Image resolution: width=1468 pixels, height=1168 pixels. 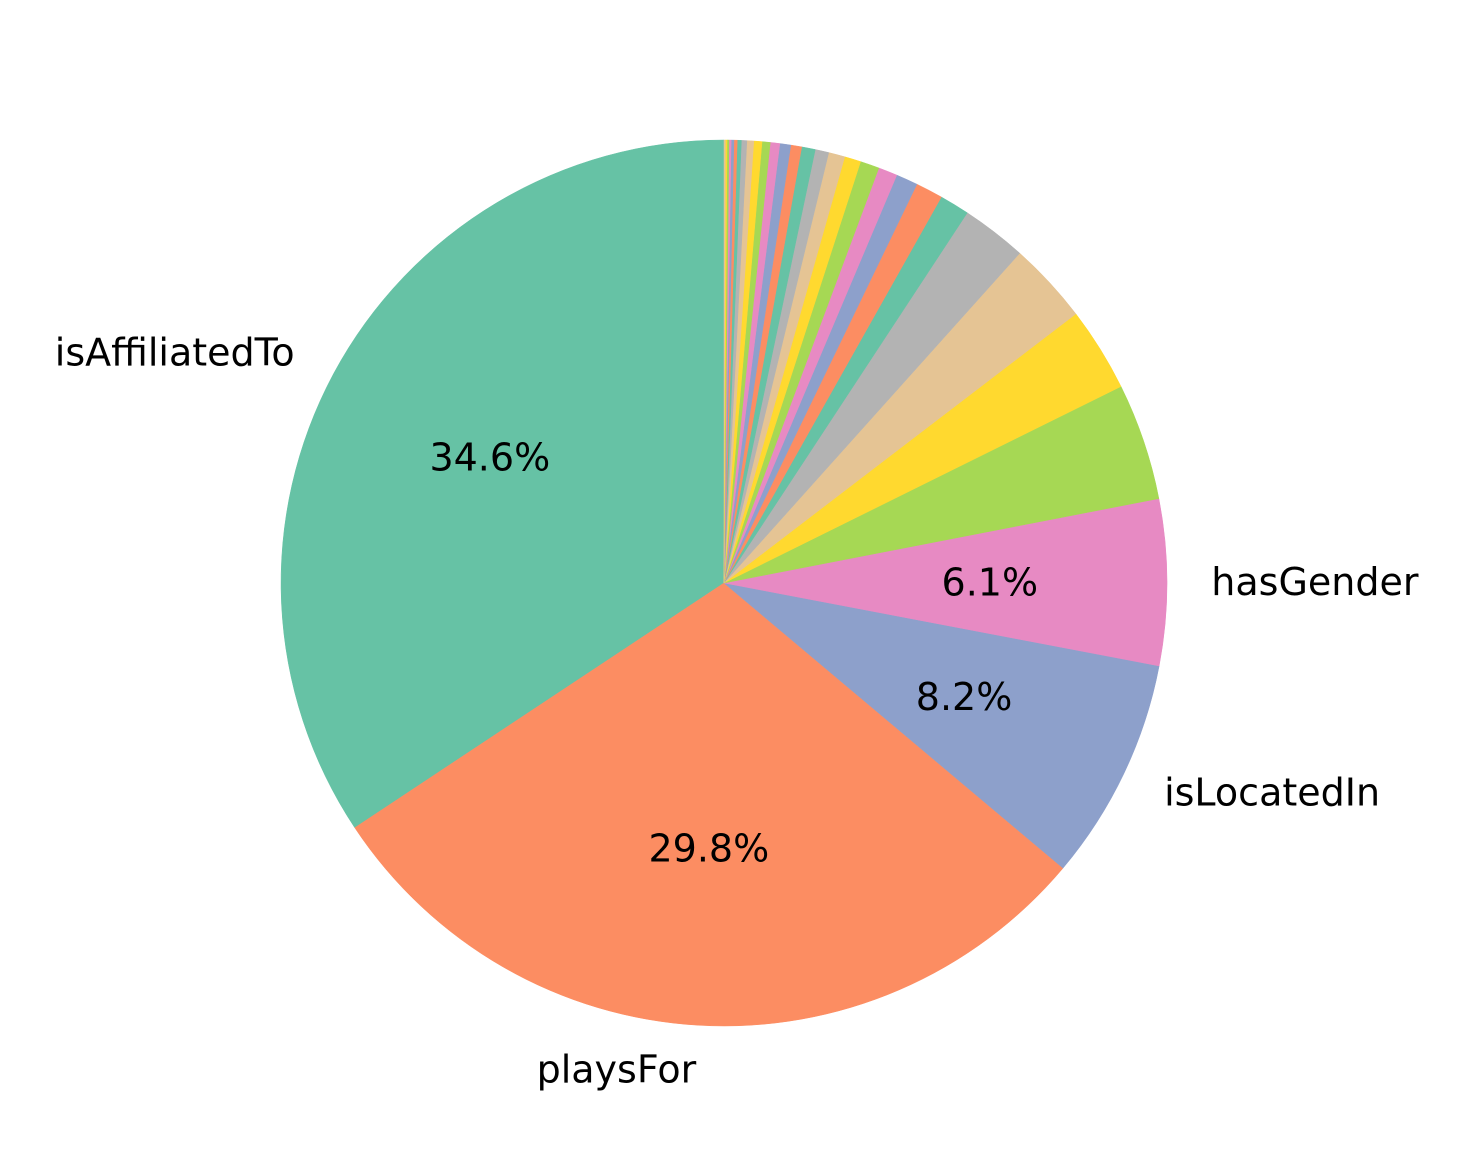 What do you see at coordinates (489, 457) in the screenshot?
I see `slice-percent-label: 34.6%` at bounding box center [489, 457].